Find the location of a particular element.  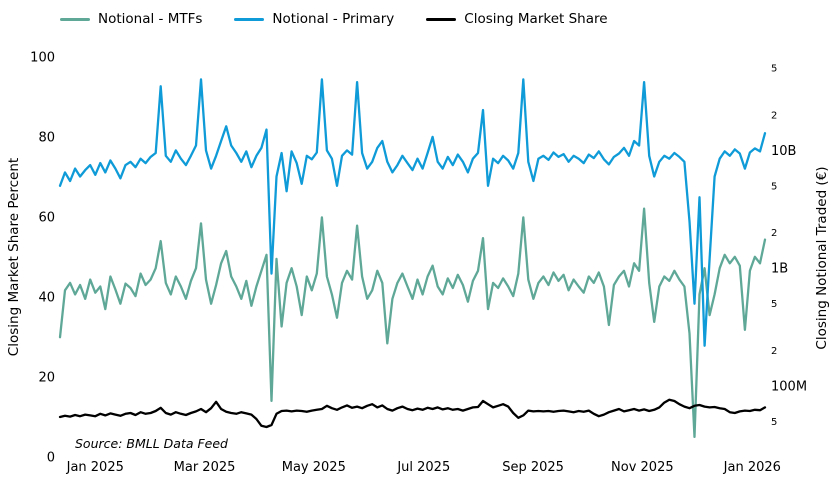

legend-label-primary: Notional - Primary is located at coordinates (333, 19).